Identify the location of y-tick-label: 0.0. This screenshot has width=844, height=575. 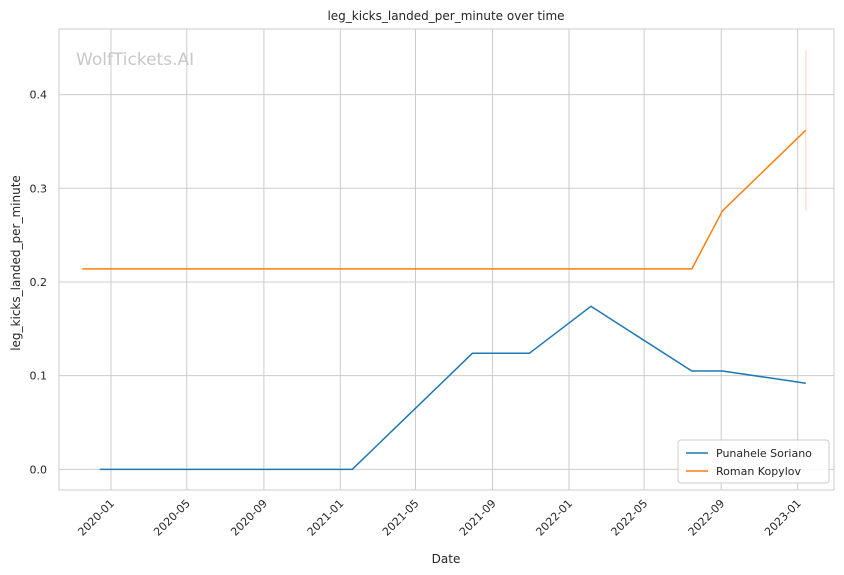
(39, 469).